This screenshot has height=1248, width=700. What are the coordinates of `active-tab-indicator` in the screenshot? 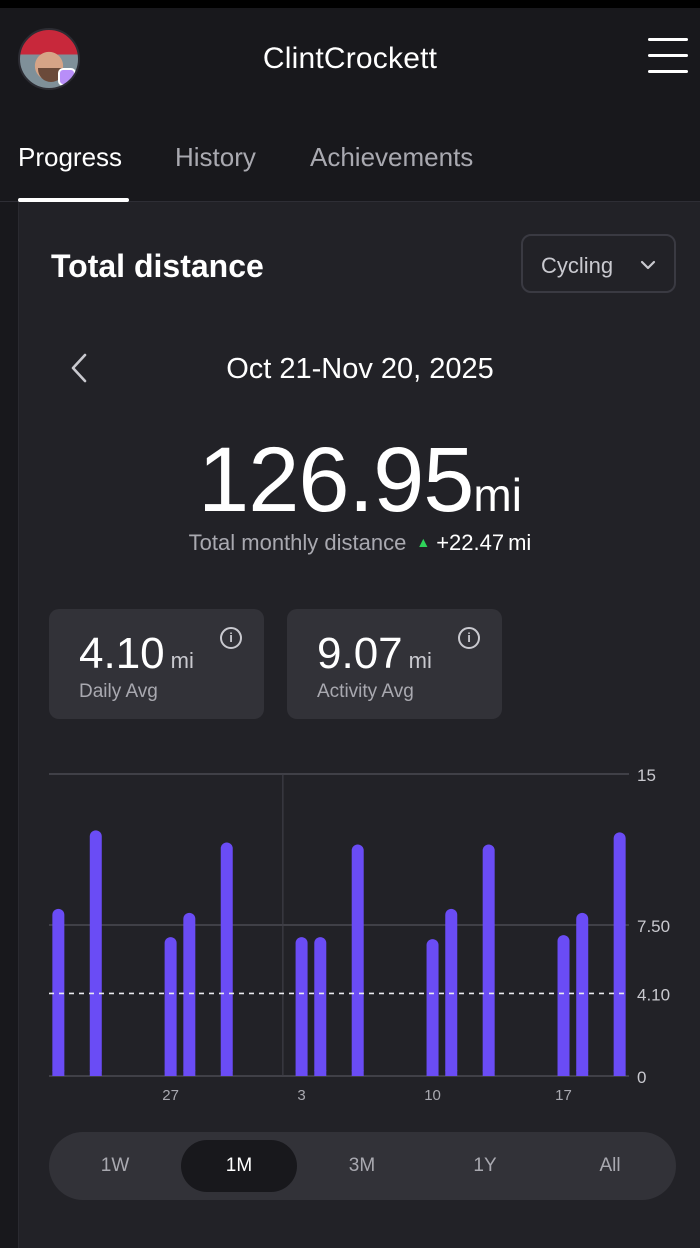 It's located at (73, 200).